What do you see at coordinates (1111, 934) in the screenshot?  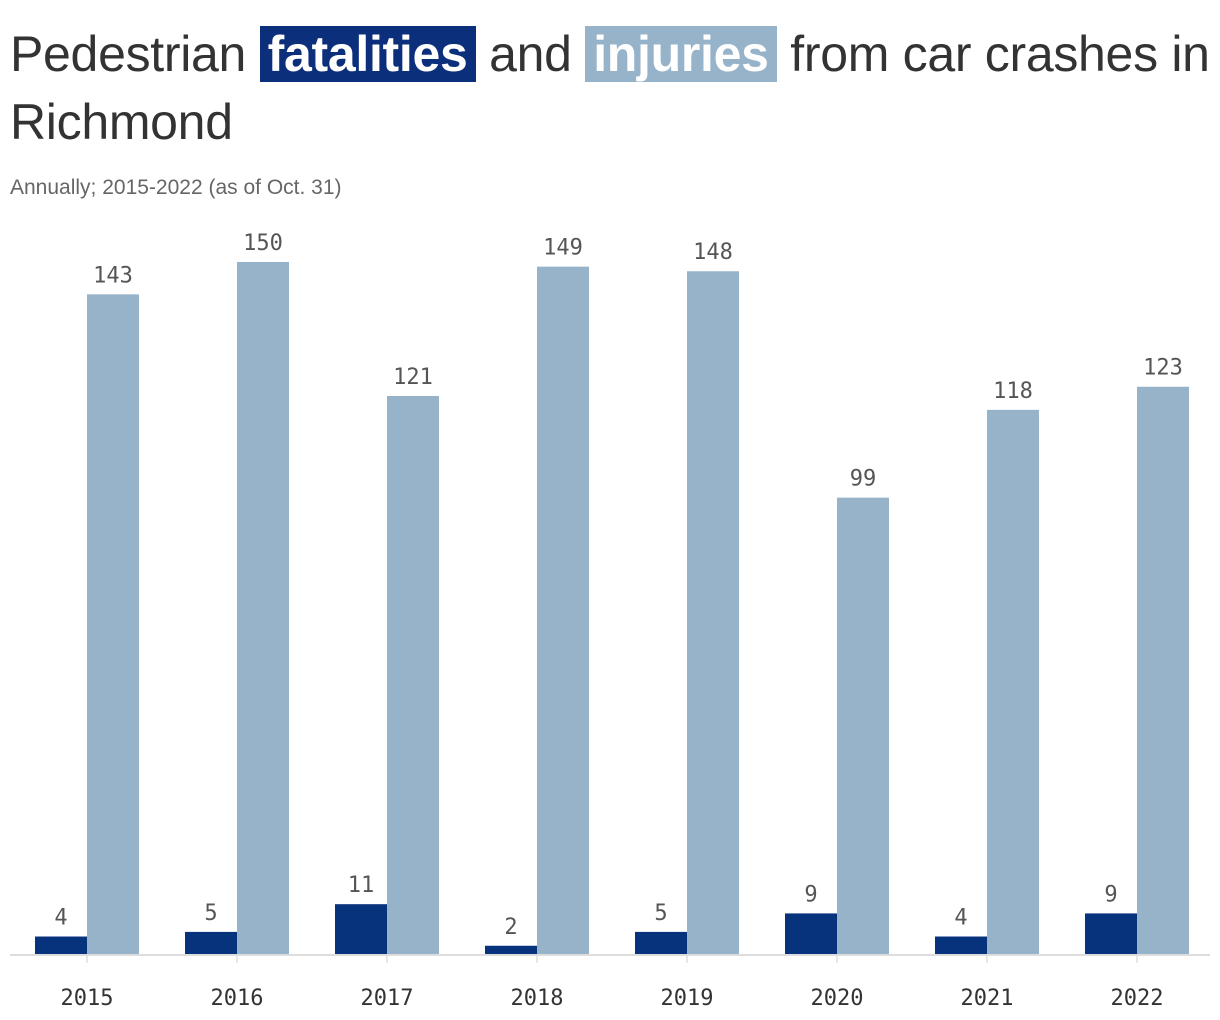 I see `bar-fatalities-2022` at bounding box center [1111, 934].